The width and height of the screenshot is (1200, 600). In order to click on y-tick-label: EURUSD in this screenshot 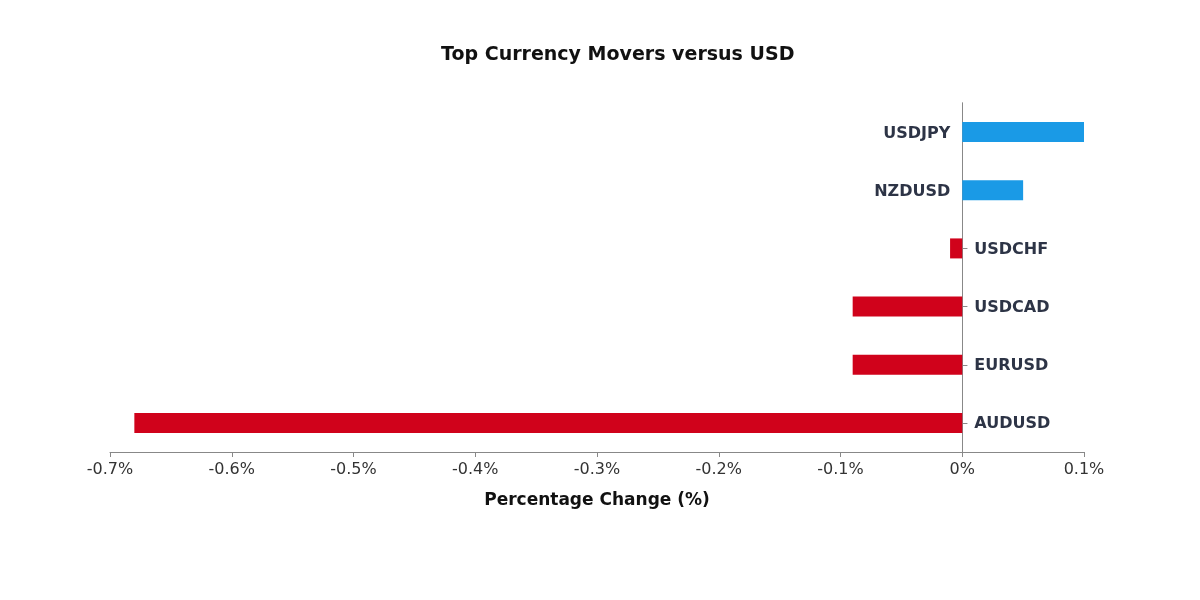, I will do `click(1011, 365)`.